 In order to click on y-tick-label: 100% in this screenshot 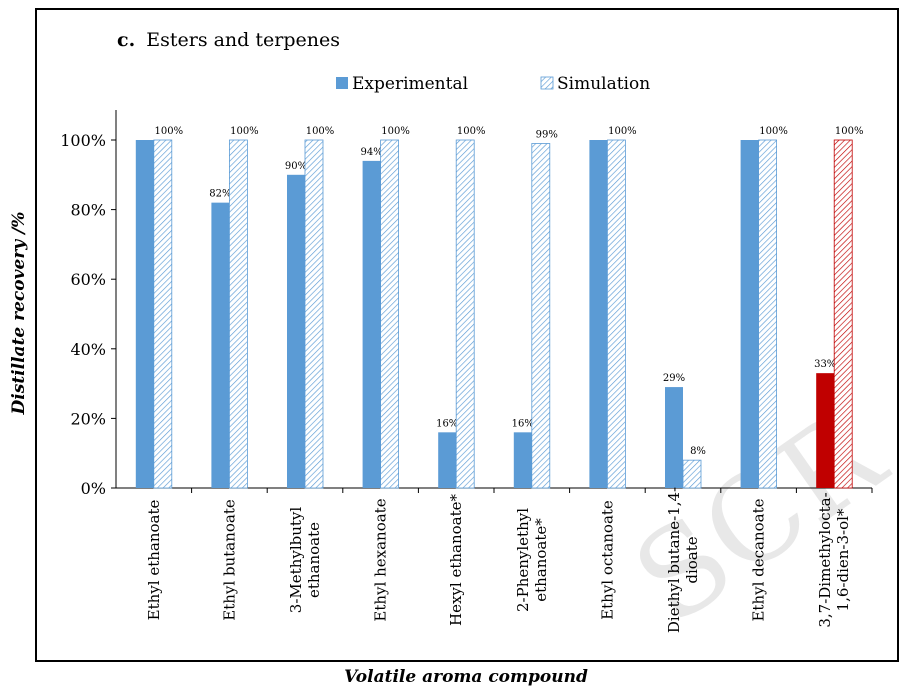, I will do `click(83, 140)`.